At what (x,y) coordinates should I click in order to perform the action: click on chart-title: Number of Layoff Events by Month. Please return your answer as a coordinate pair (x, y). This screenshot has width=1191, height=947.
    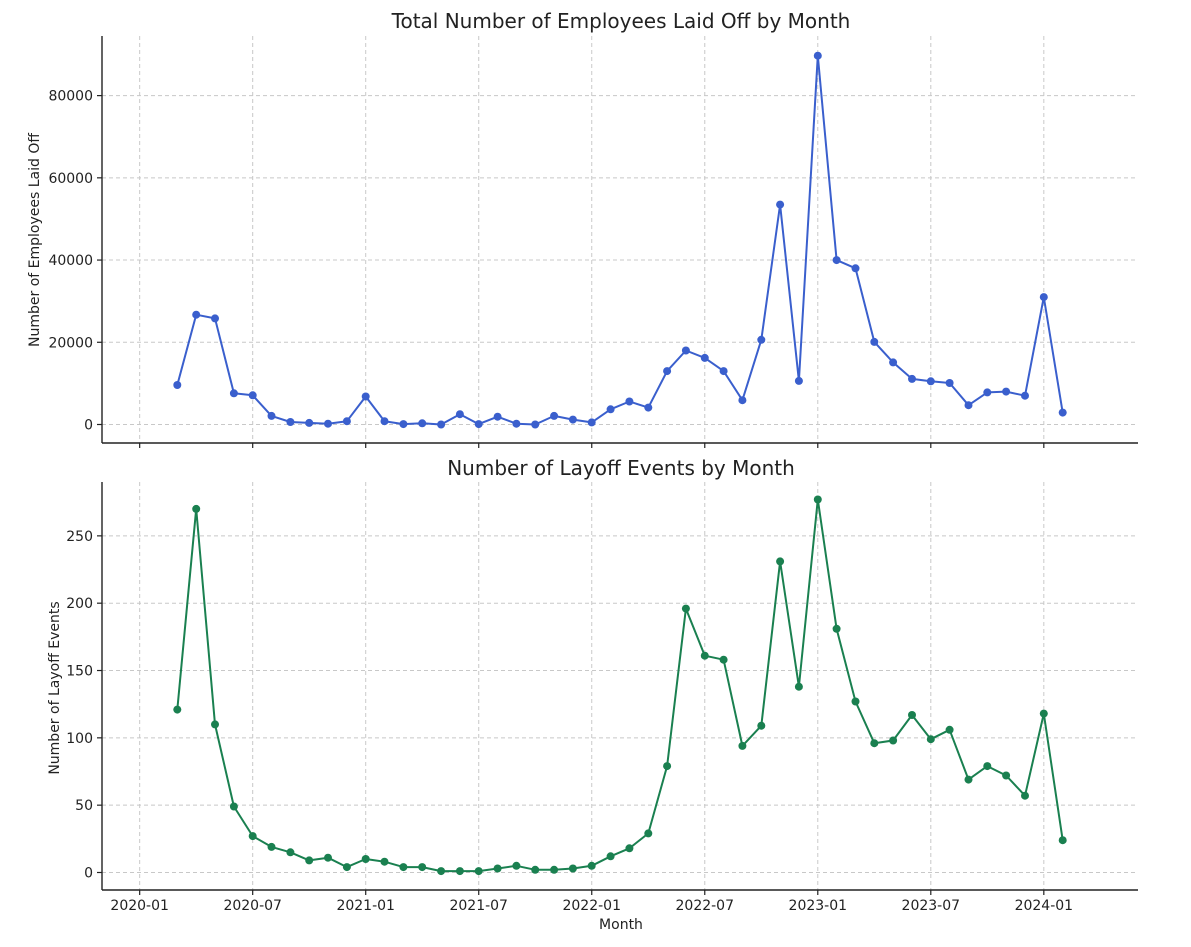
    Looking at the image, I should click on (621, 468).